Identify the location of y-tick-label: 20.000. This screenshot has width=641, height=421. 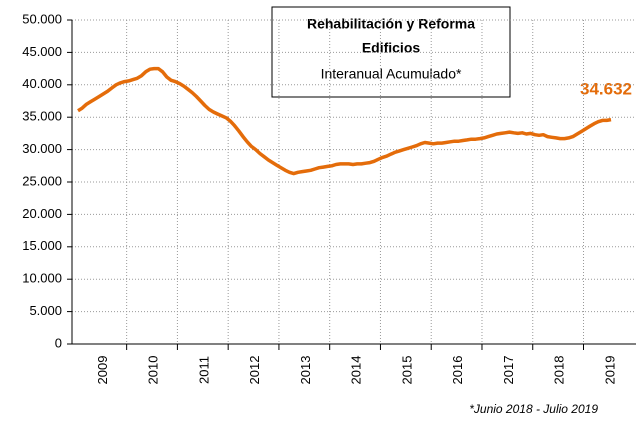
(42, 213).